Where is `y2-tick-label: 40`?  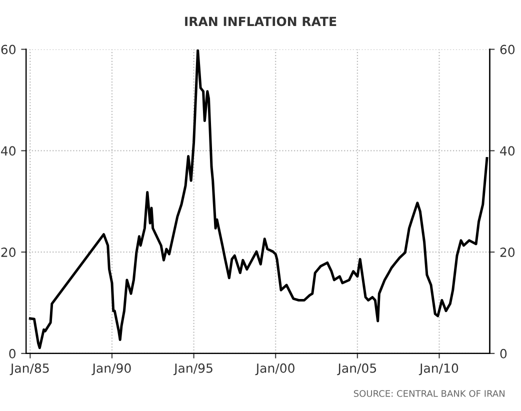
y2-tick-label: 40 is located at coordinates (507, 151).